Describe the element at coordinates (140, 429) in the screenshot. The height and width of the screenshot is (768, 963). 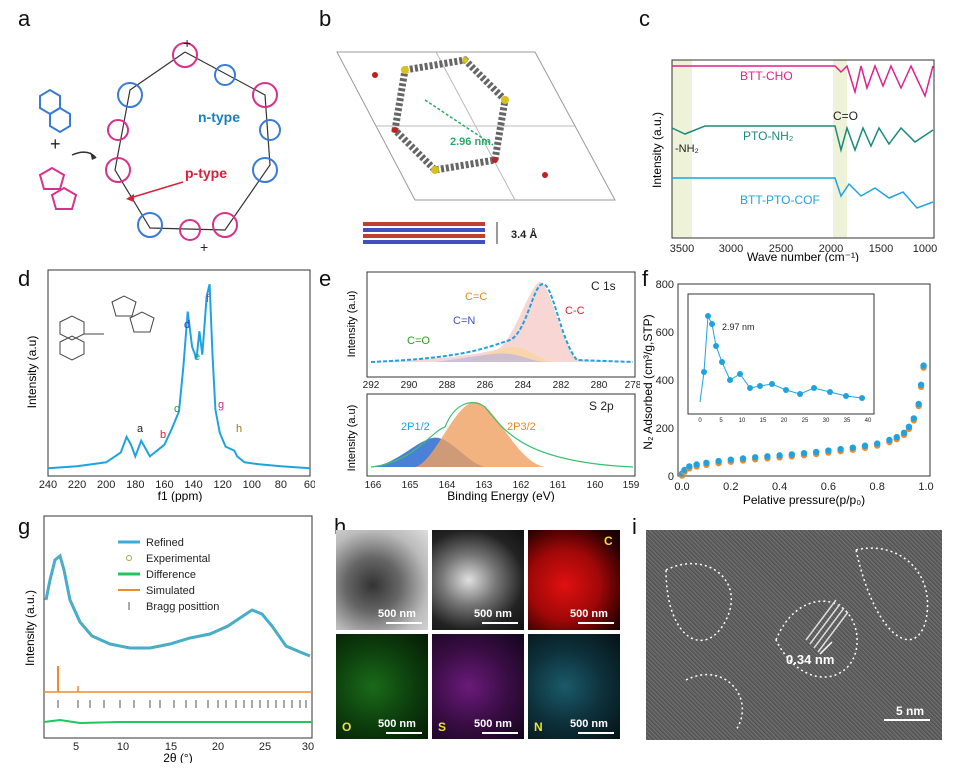
I see `peak-label-a: a` at that location.